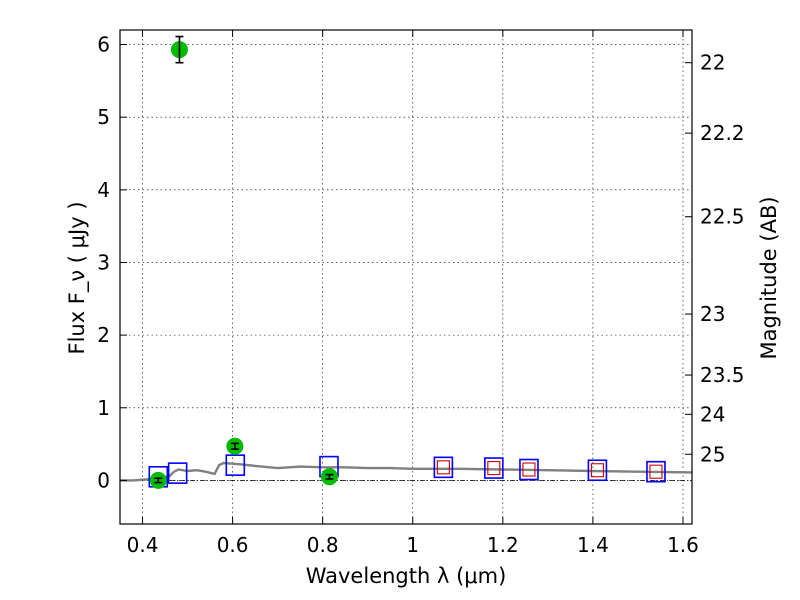 The image size is (800, 600). Describe the element at coordinates (722, 375) in the screenshot. I see `y2-tick-label: 23.5` at that location.